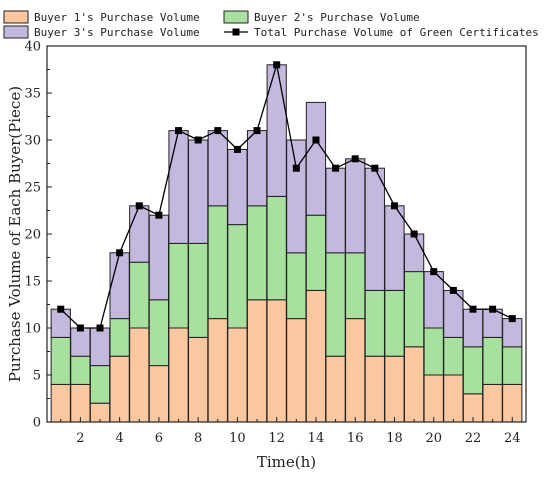 This screenshot has height=477, width=550. Describe the element at coordinates (394, 438) in the screenshot. I see `x-tick-label-18: 18` at that location.